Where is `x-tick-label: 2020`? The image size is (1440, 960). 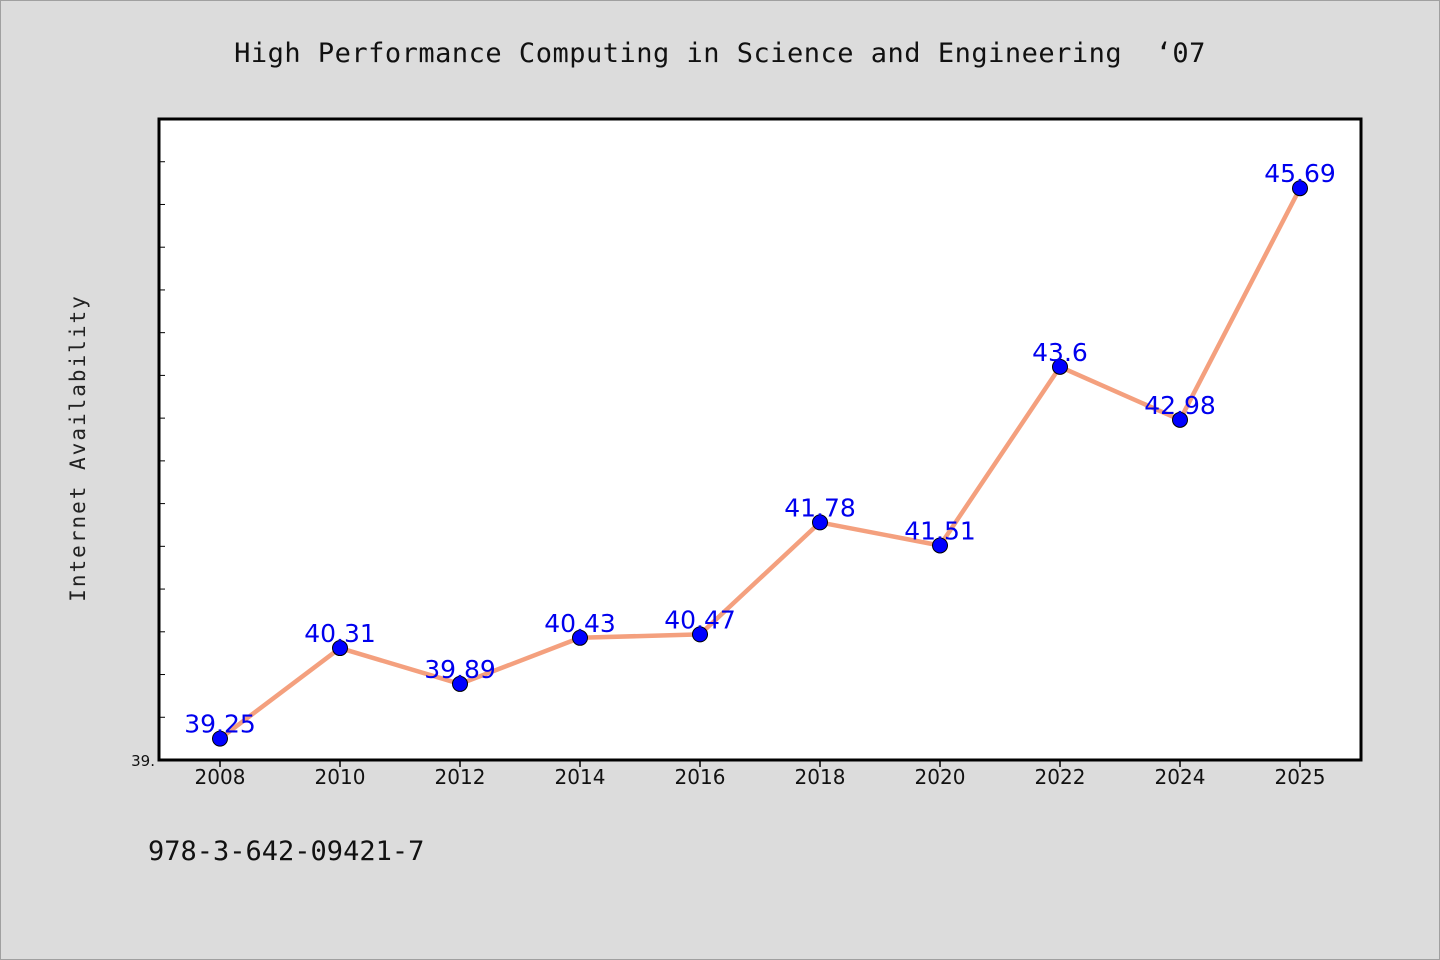
x-tick-label: 2020 is located at coordinates (940, 777).